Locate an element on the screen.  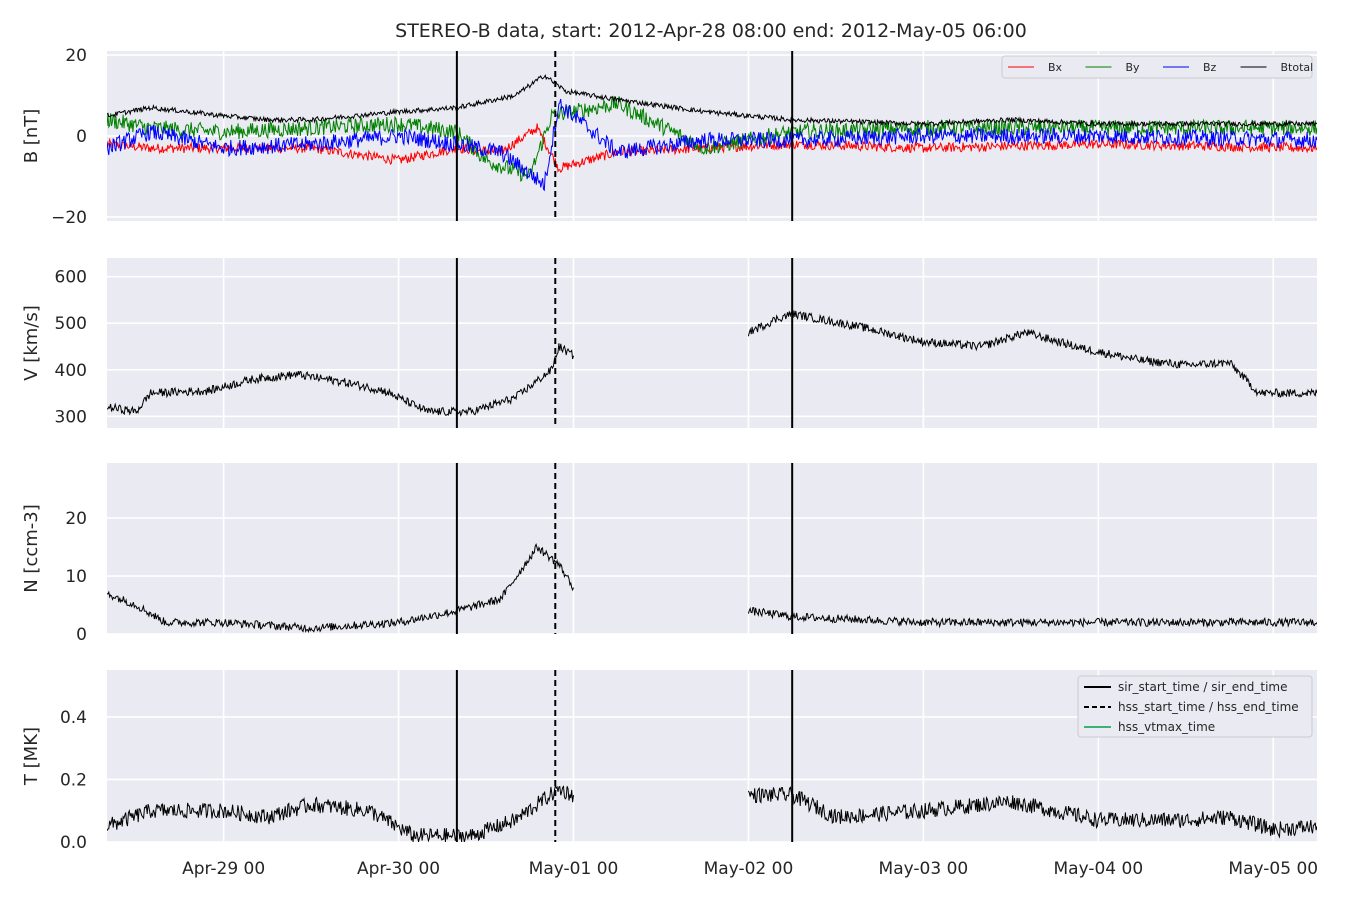
xtick-label: May-03 00 is located at coordinates (924, 869).